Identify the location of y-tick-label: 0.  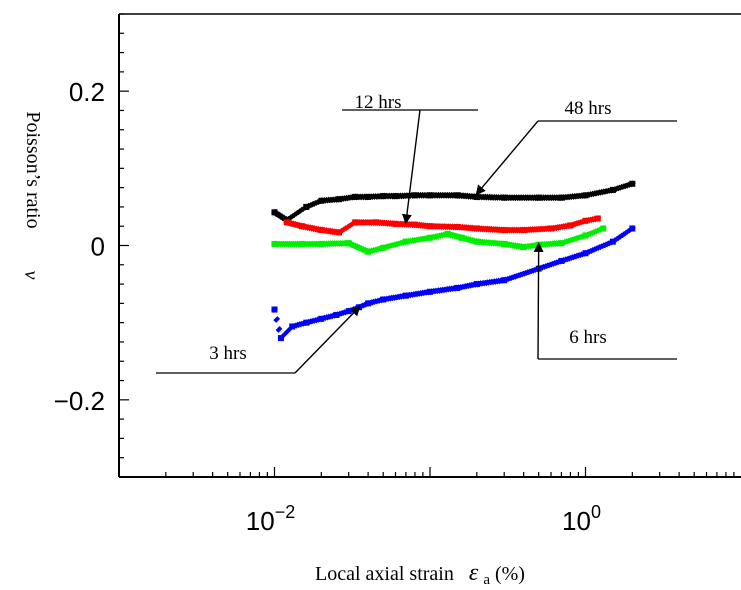
(98, 247).